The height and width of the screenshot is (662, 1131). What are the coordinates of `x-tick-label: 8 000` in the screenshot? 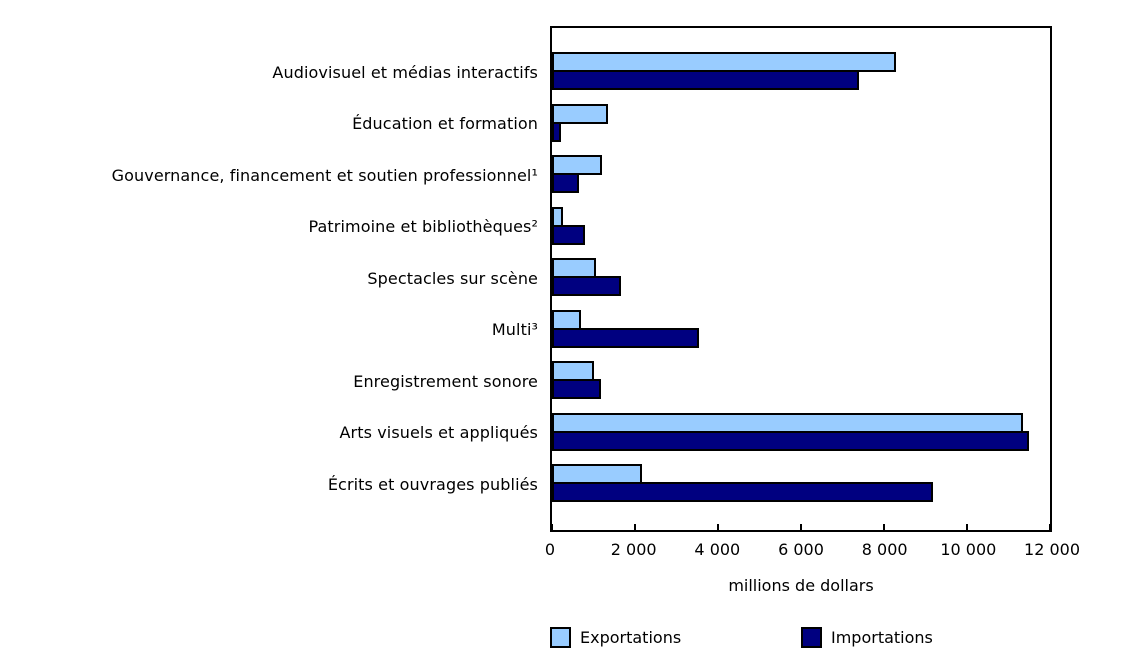 It's located at (884, 549).